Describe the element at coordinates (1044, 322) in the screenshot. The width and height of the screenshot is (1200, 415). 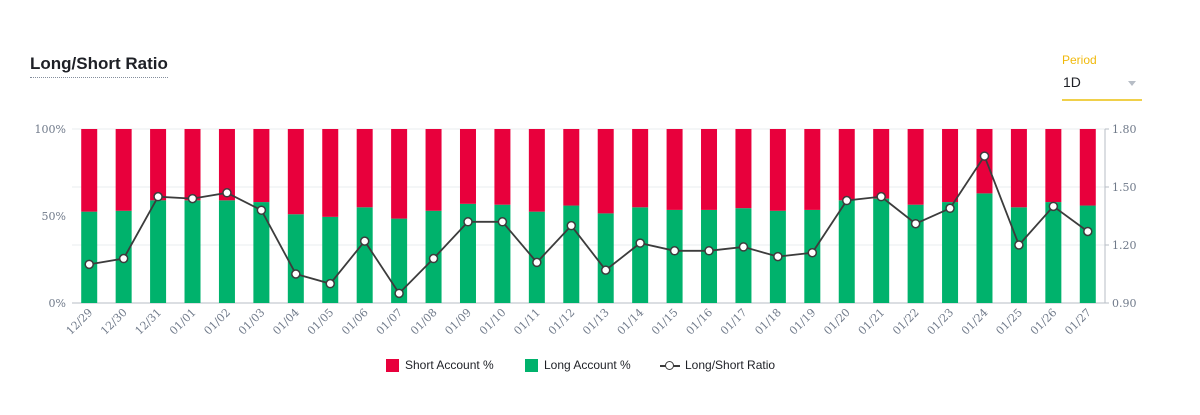
I see `x-tick-label: 01/26` at that location.